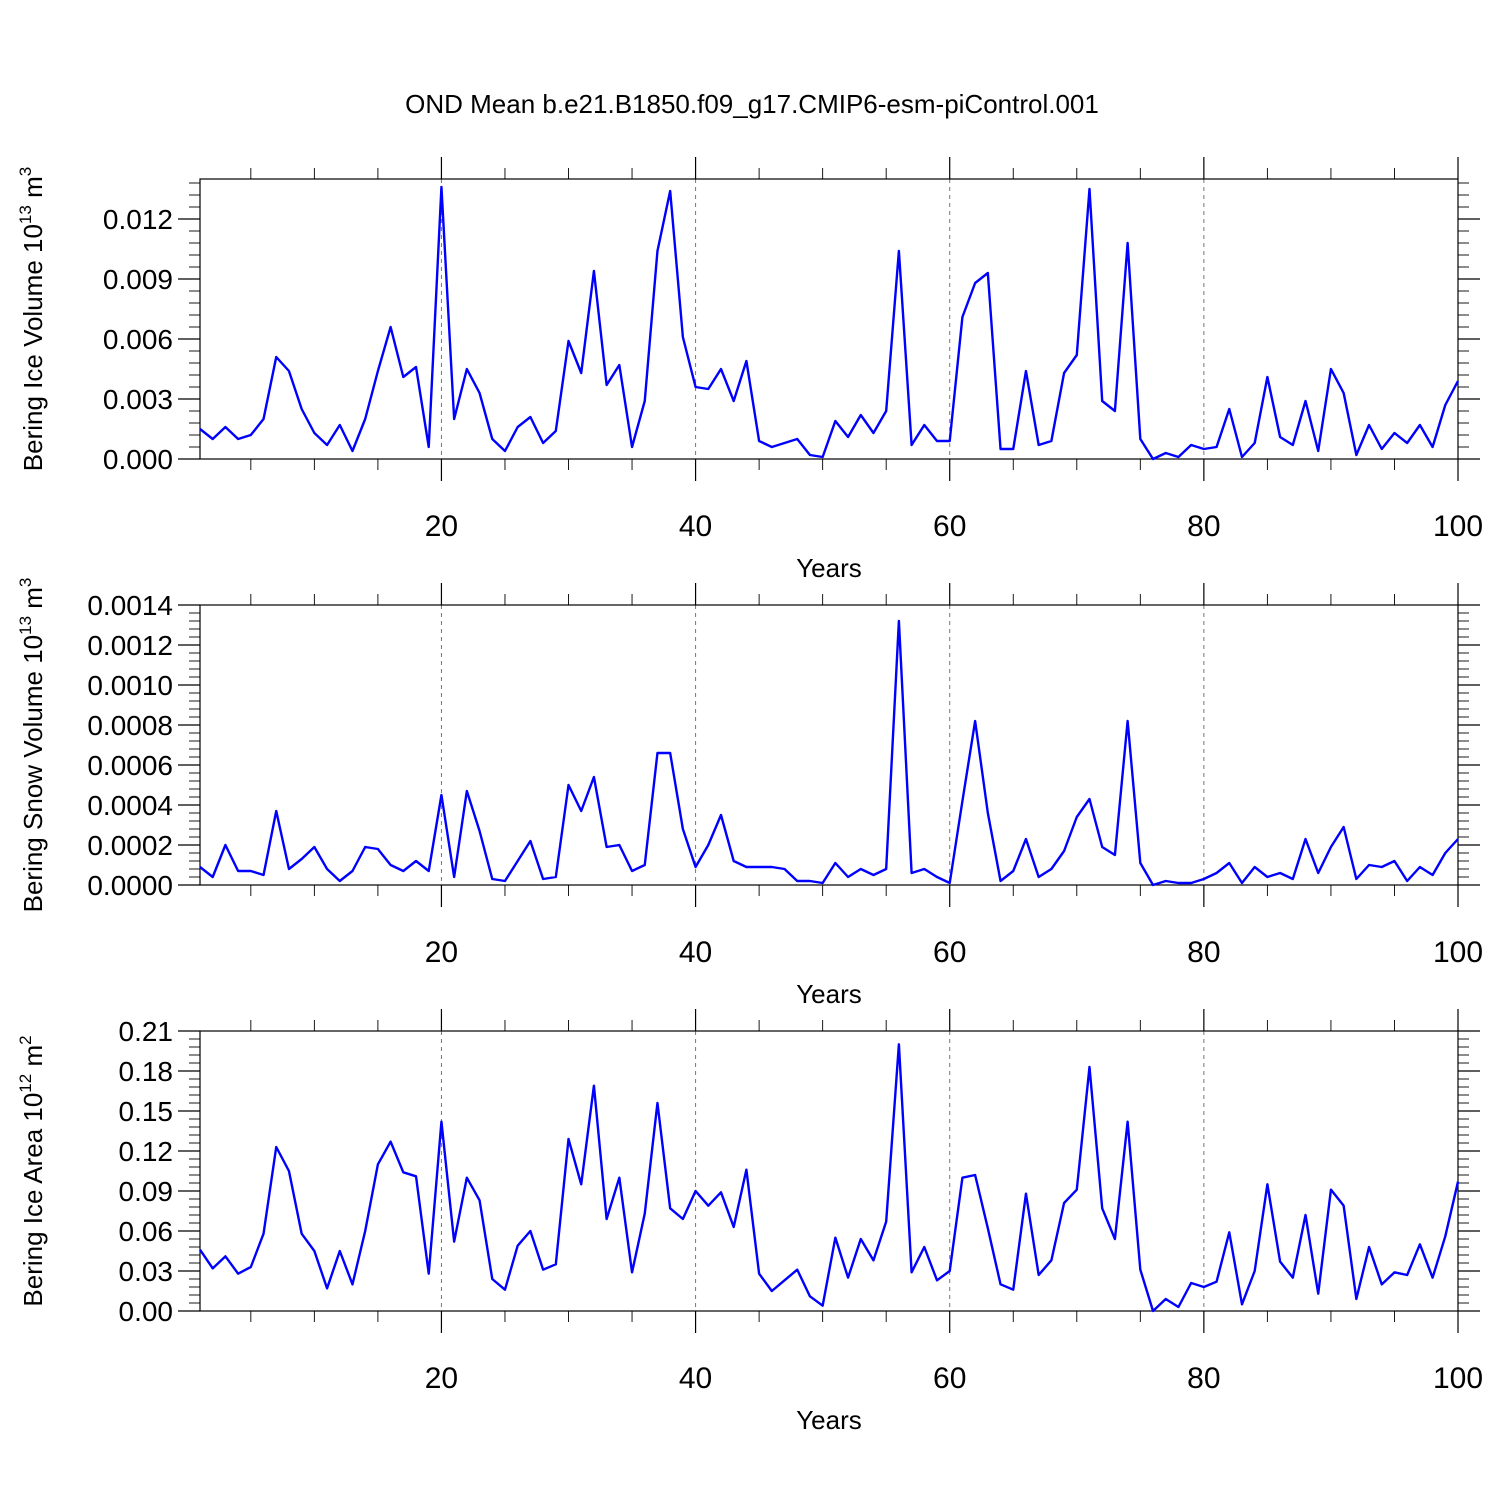 This screenshot has width=1500, height=1500. I want to click on y-tick-label: 0.0014, so click(130, 605).